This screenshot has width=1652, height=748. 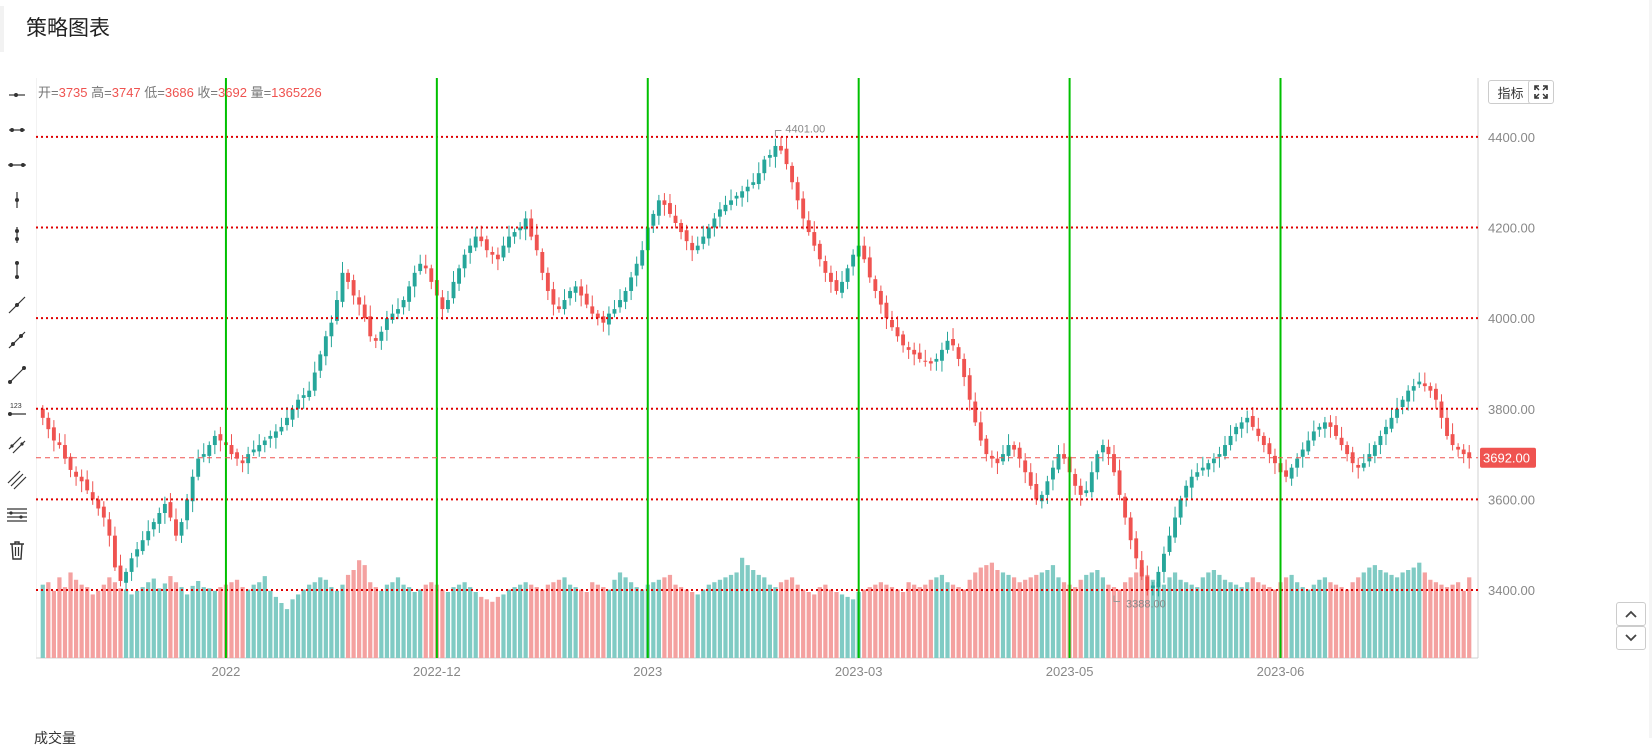 I want to click on horizontal-line-tool-icon, so click(x=17, y=165).